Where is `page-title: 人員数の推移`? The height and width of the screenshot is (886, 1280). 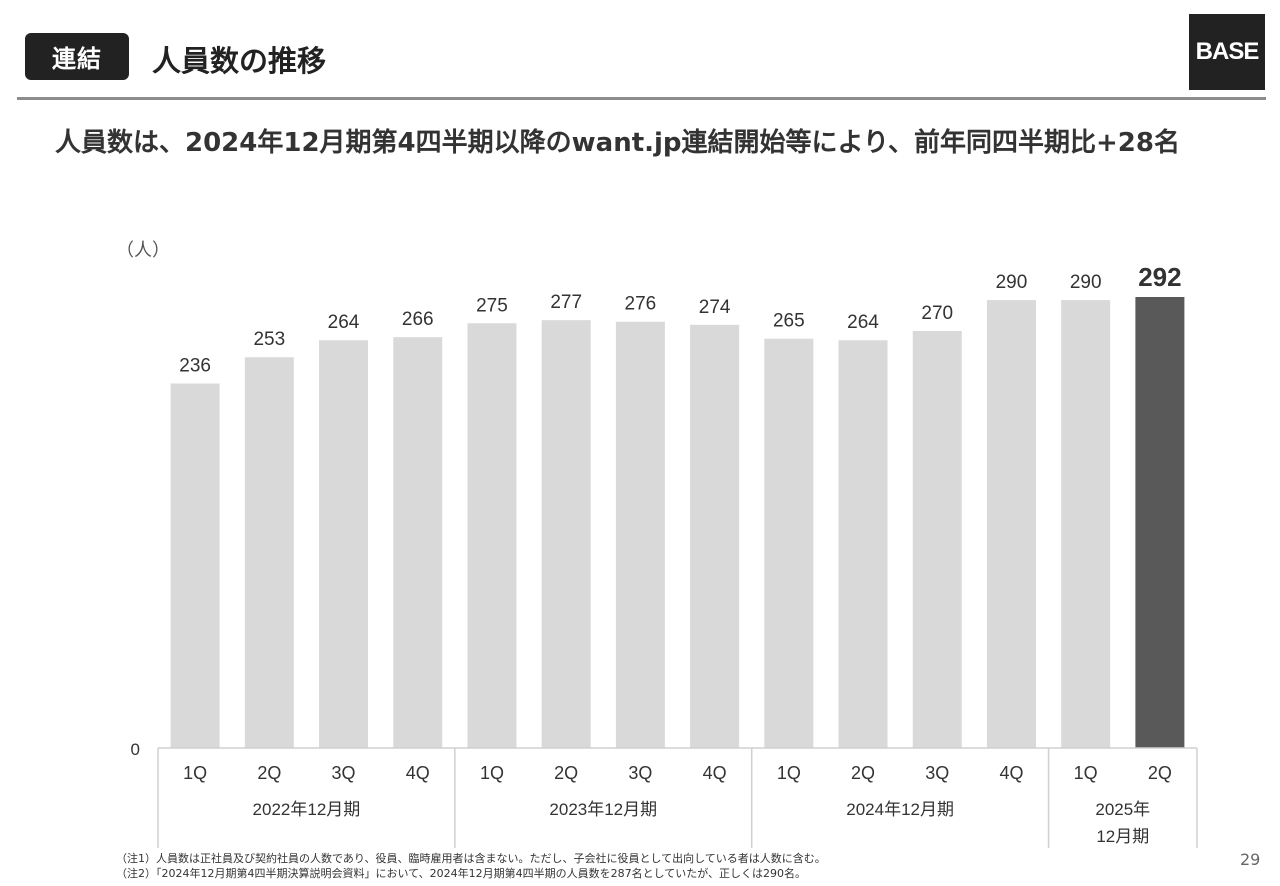 page-title: 人員数の推移 is located at coordinates (239, 61).